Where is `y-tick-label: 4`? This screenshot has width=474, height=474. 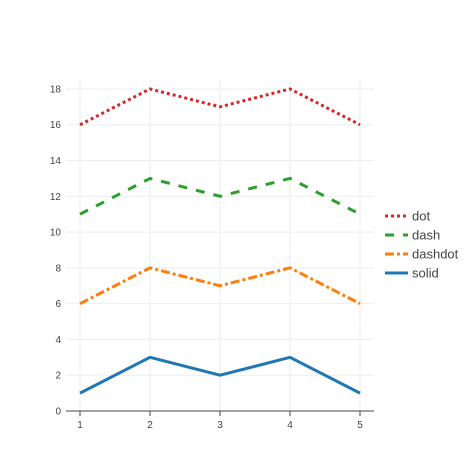
y-tick-label: 4 is located at coordinates (58, 340).